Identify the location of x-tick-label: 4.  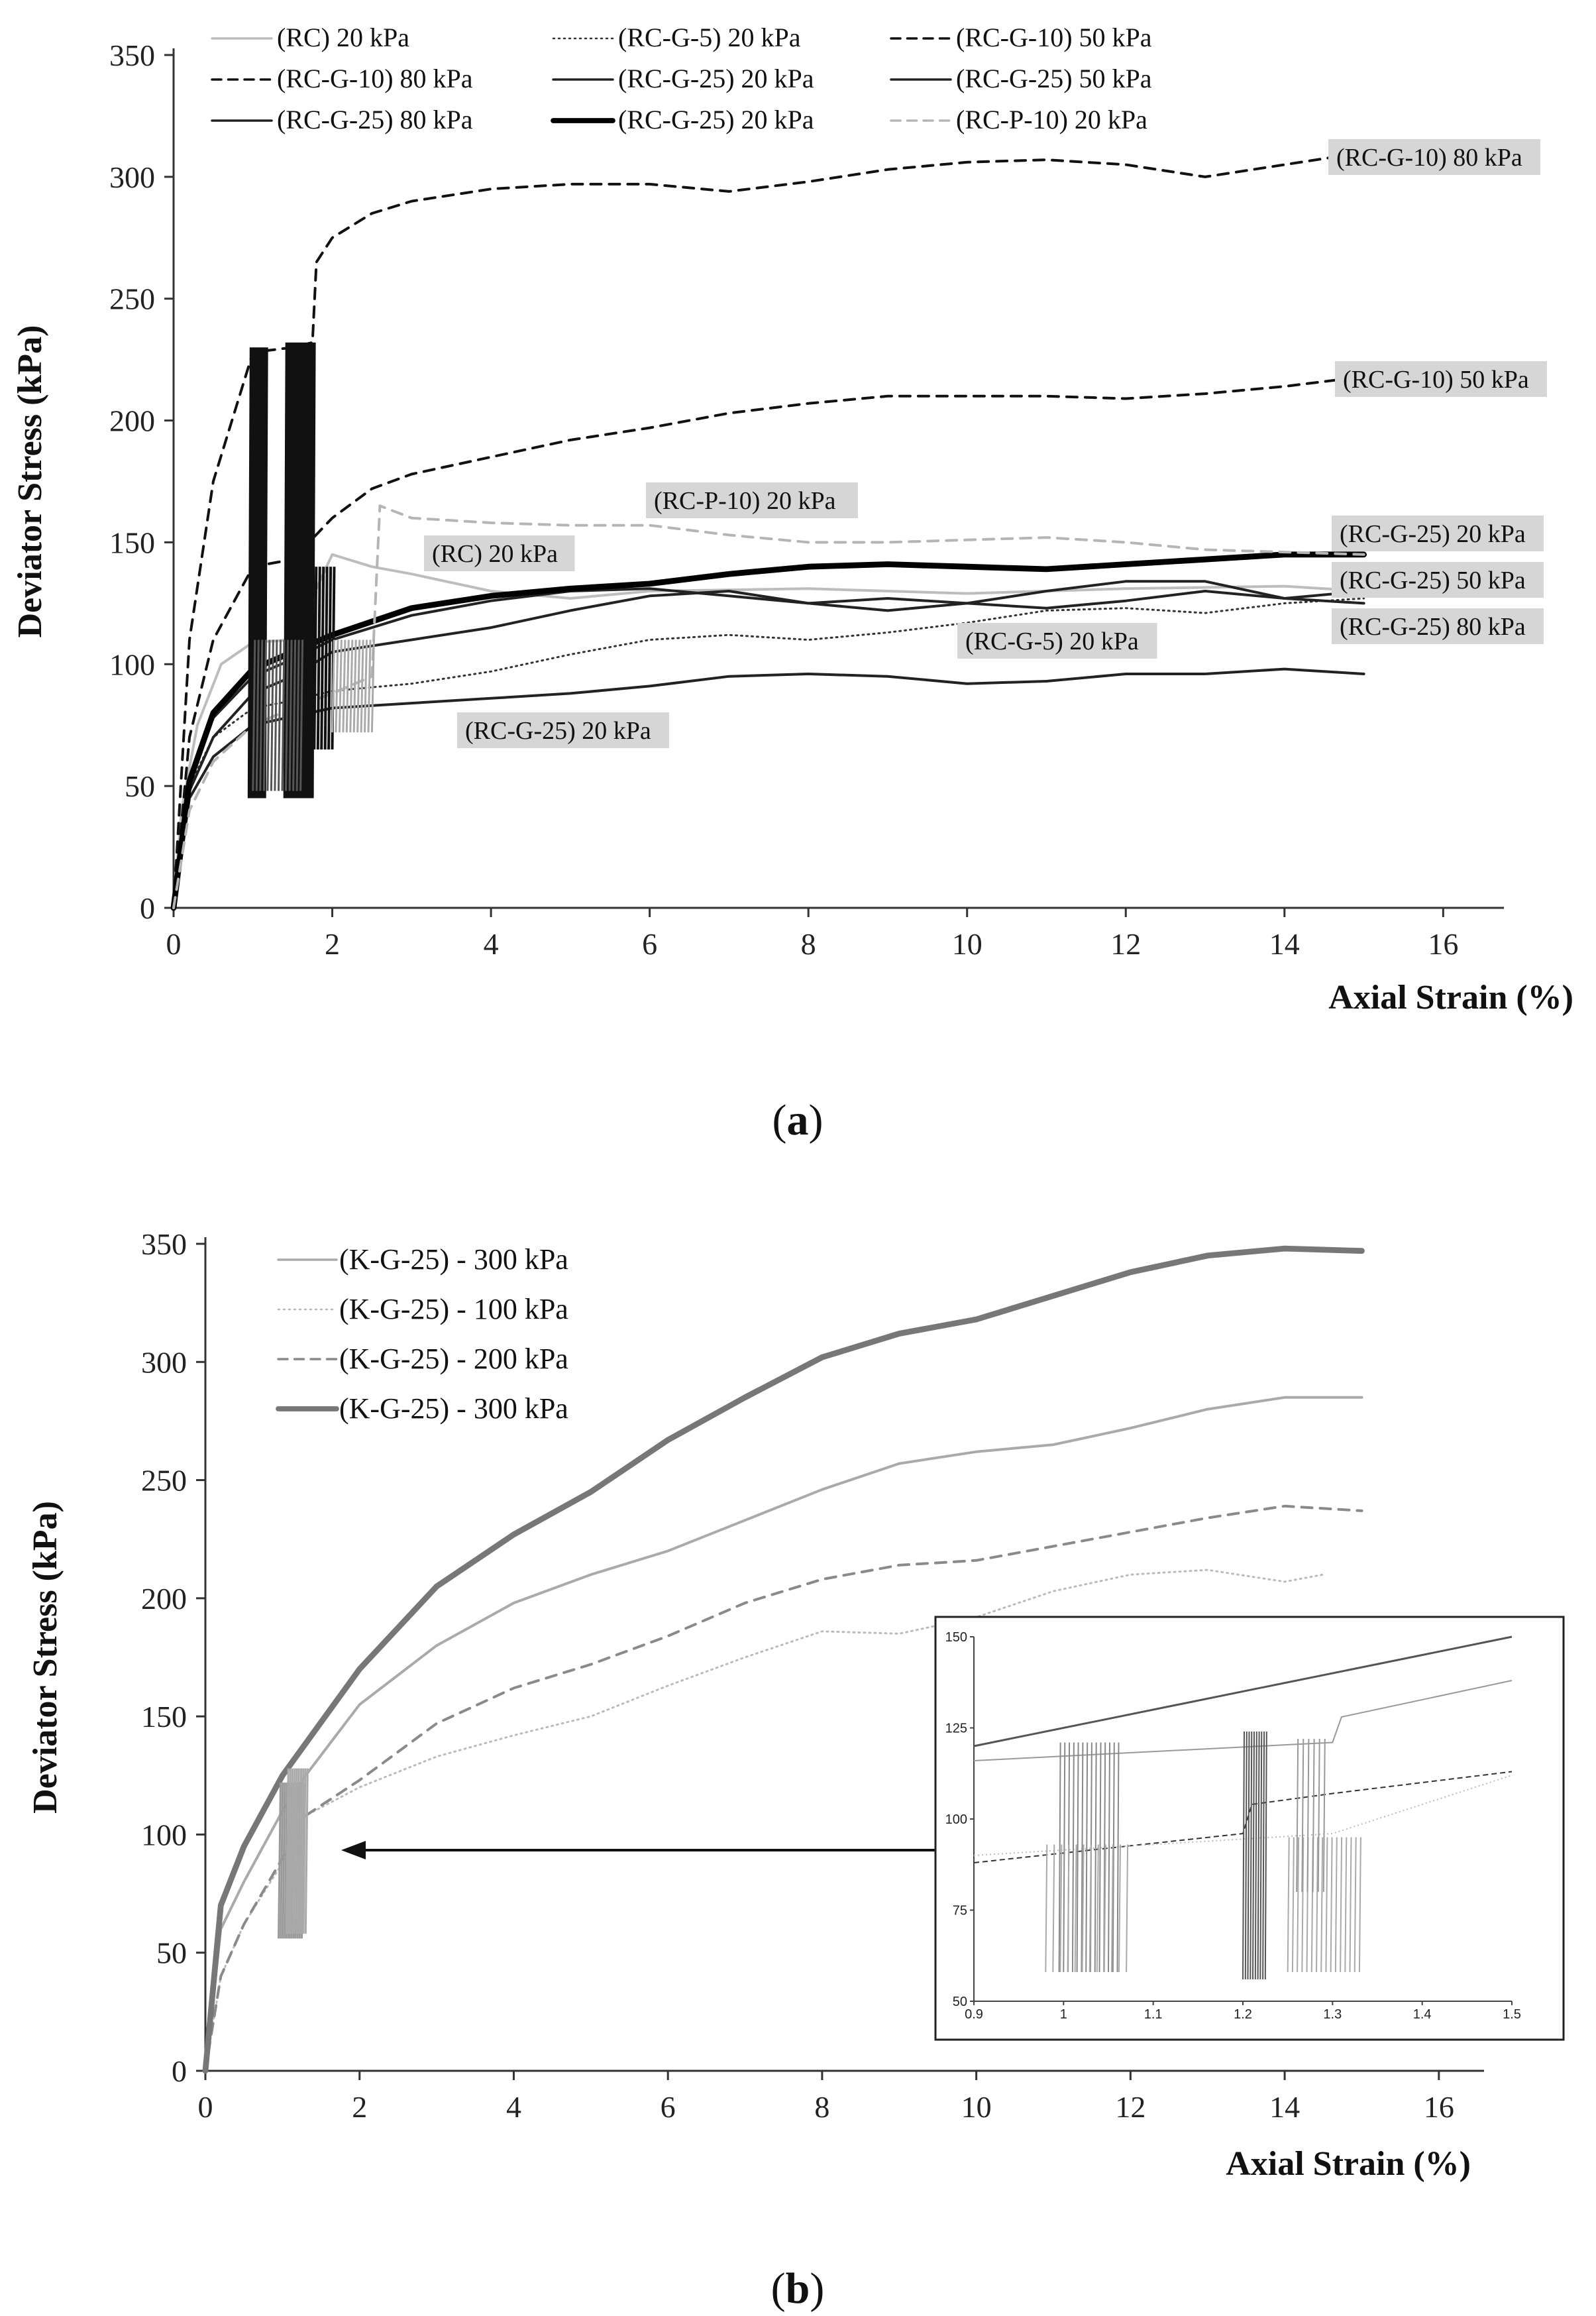
(491, 944).